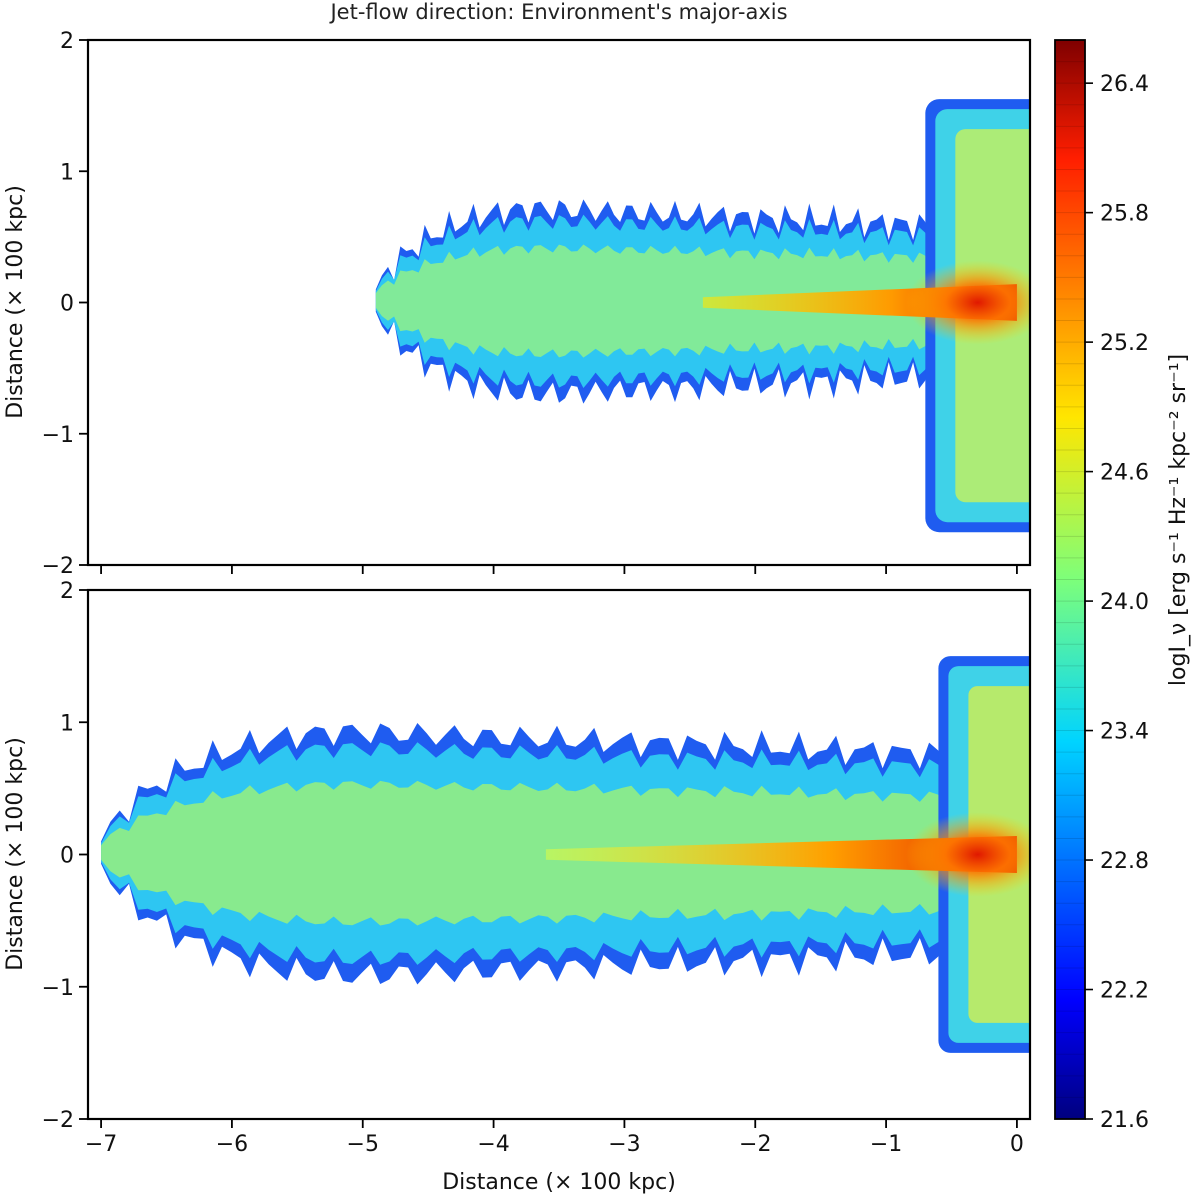 This screenshot has width=1200, height=1196. What do you see at coordinates (886, 1144) in the screenshot?
I see `x-tick-label: −1` at bounding box center [886, 1144].